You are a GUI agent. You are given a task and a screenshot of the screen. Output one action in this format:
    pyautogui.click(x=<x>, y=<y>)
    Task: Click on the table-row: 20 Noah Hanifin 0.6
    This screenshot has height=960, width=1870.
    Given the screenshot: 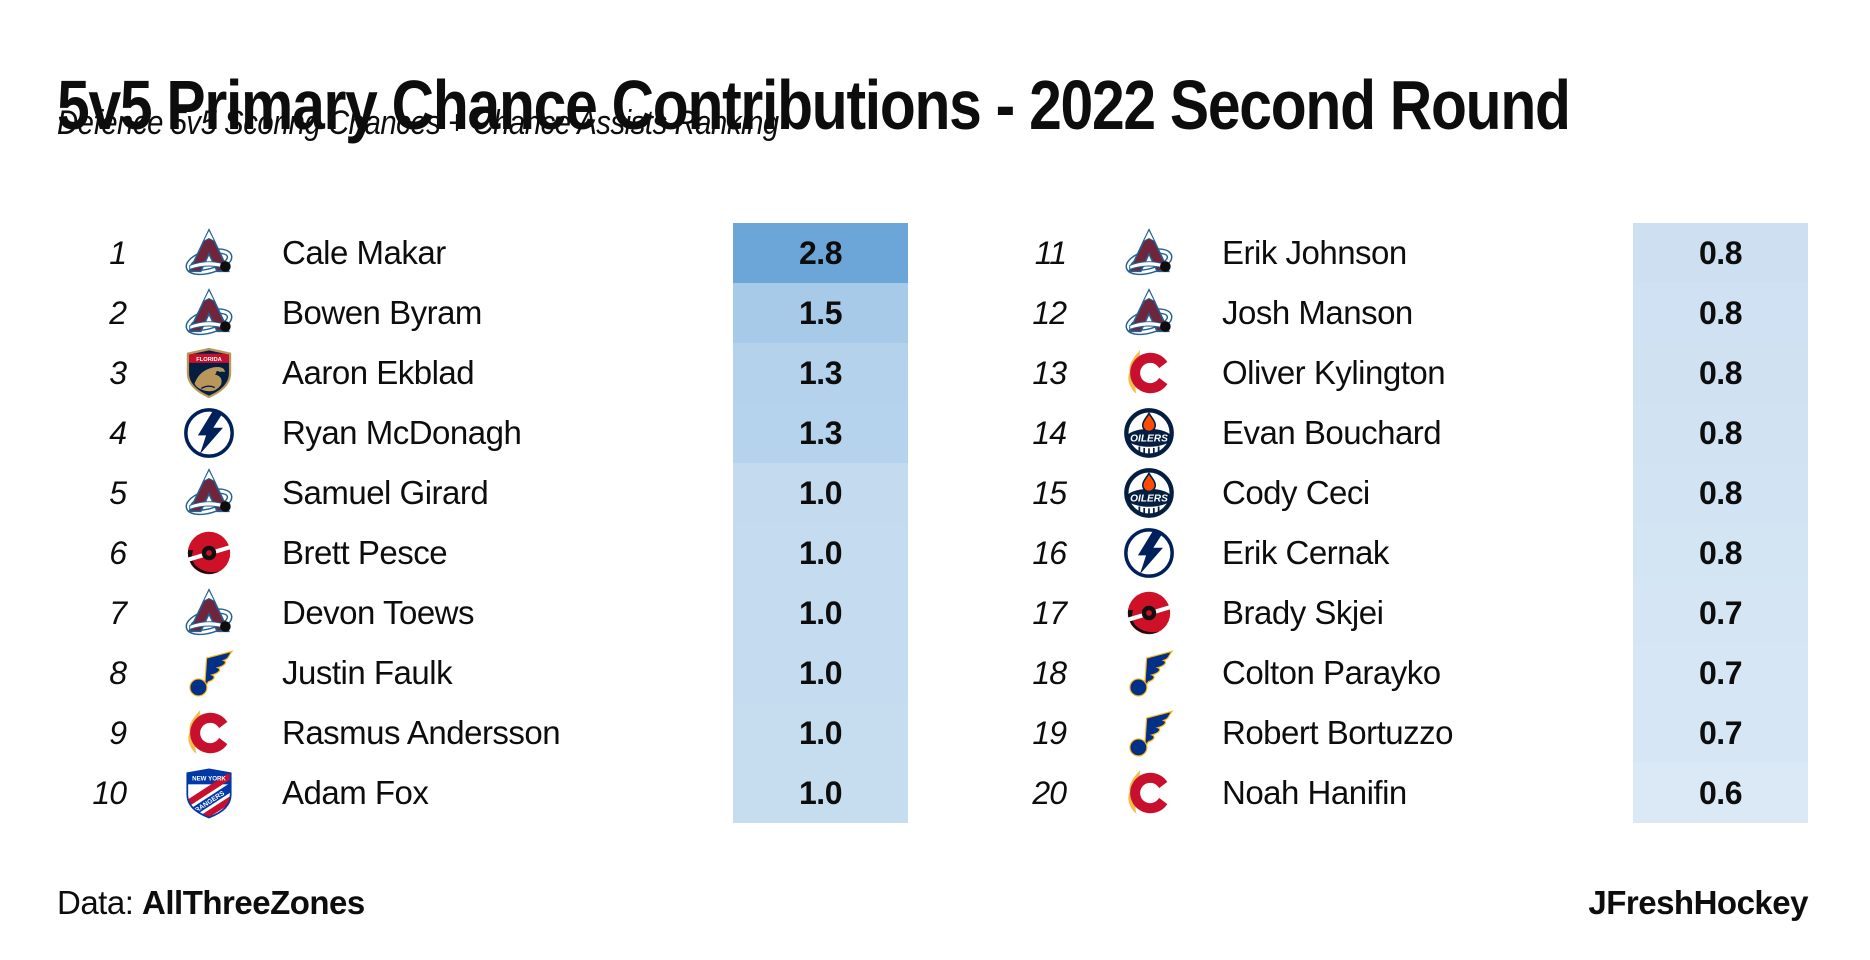 What is the action you would take?
    pyautogui.click(x=1384, y=793)
    